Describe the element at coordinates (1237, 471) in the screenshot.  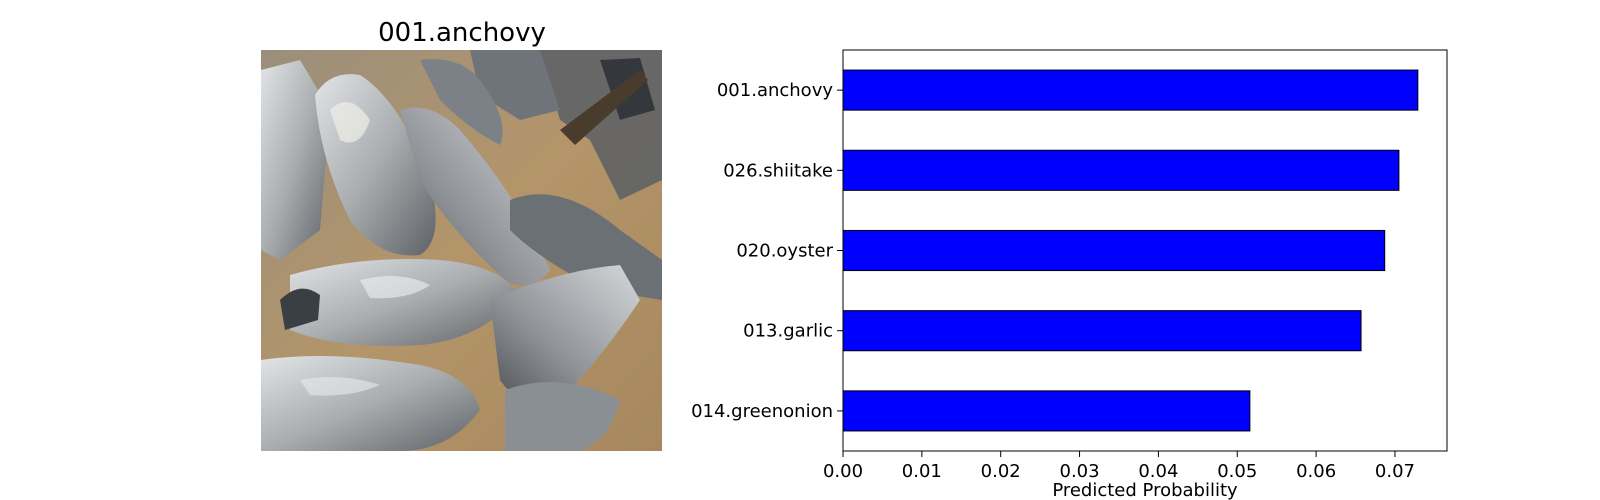
I see `x-tick-label: 0.05` at that location.